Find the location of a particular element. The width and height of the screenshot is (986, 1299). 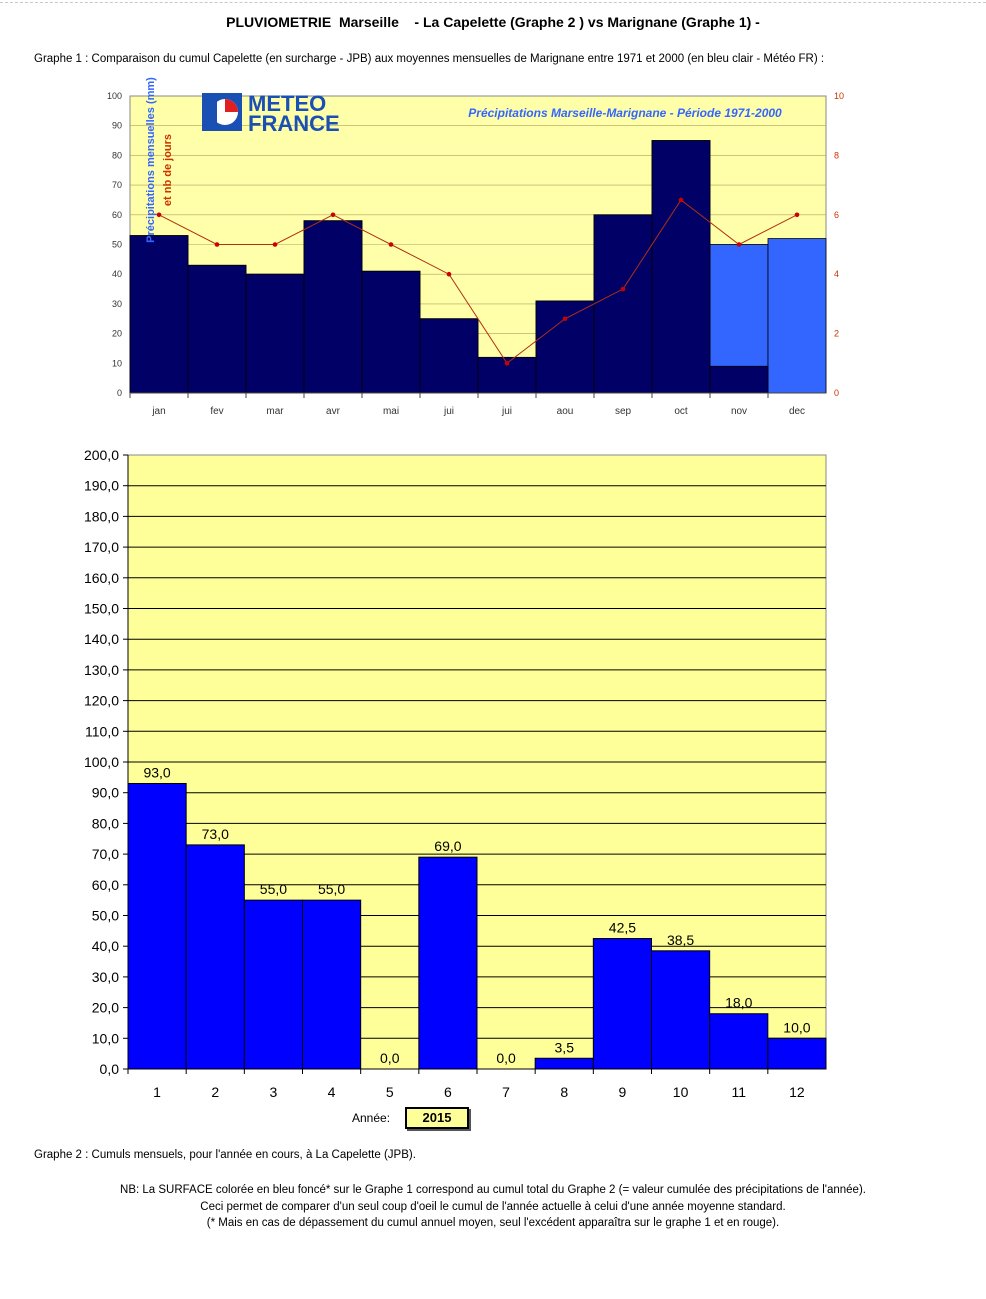

graph2-x-tick: 4 is located at coordinates (332, 1092).